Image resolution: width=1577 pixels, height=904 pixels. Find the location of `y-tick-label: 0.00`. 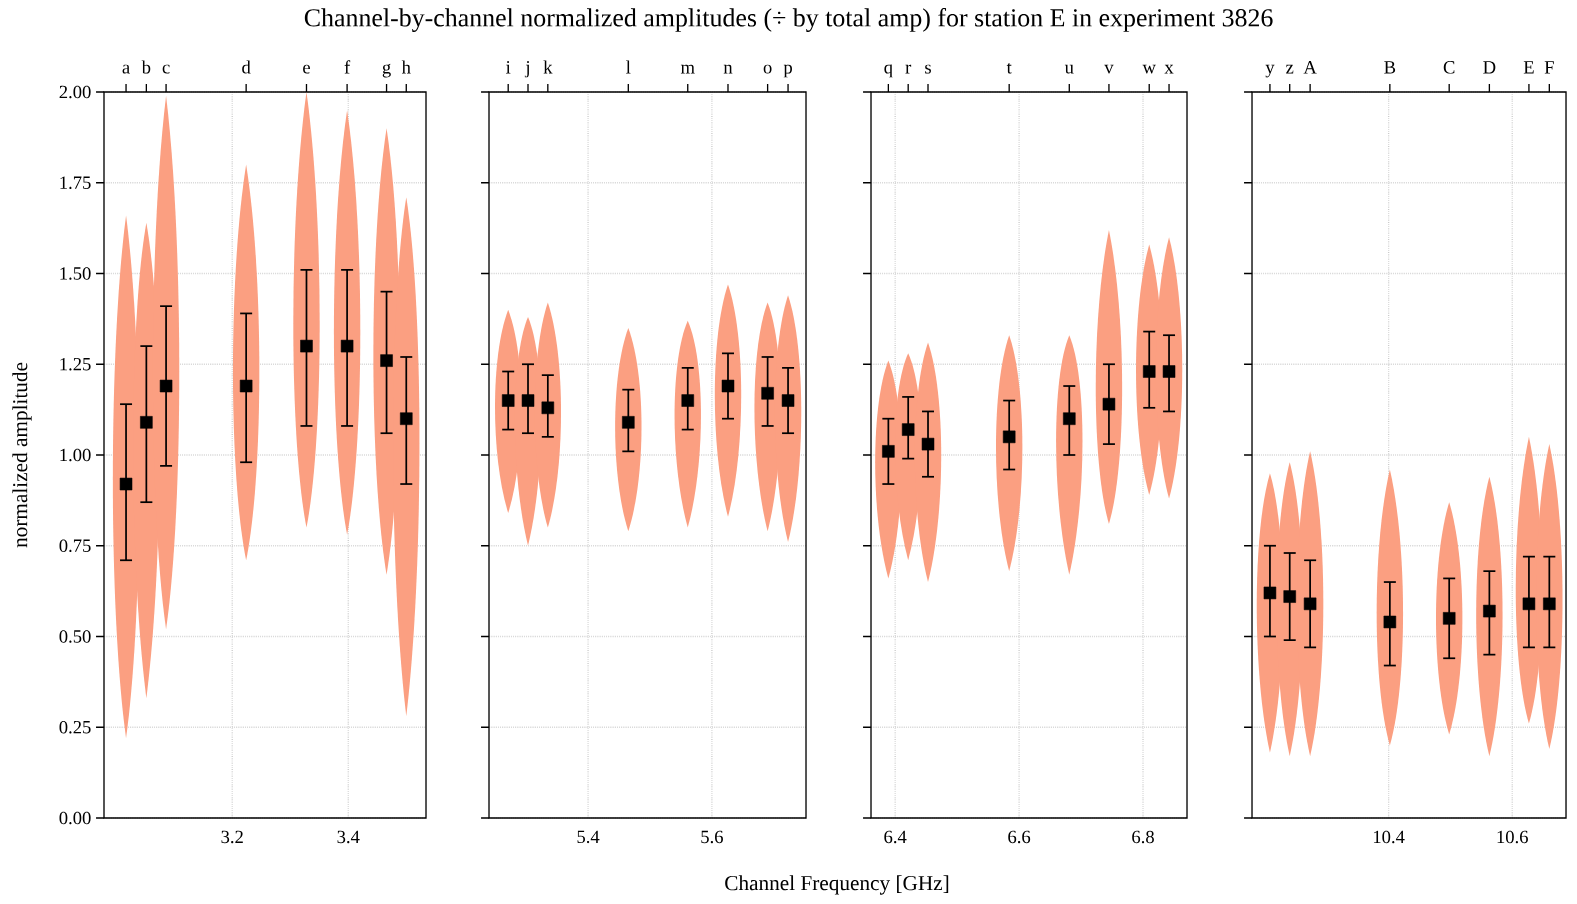

y-tick-label: 0.00 is located at coordinates (75, 818).